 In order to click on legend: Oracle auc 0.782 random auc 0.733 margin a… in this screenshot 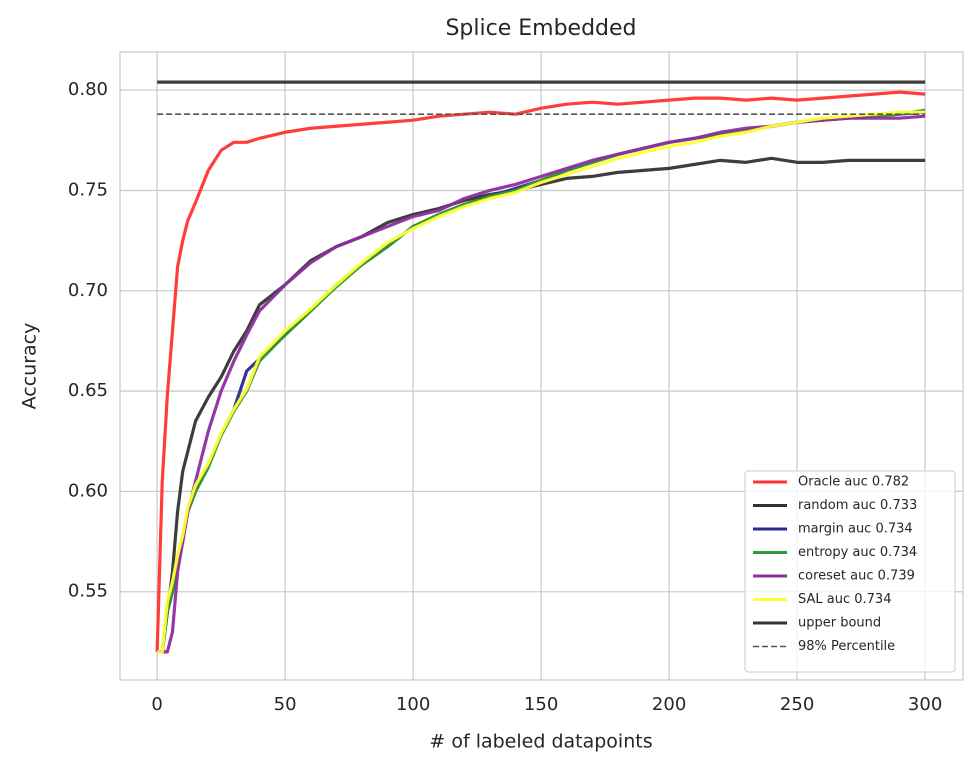, I will do `click(850, 571)`.